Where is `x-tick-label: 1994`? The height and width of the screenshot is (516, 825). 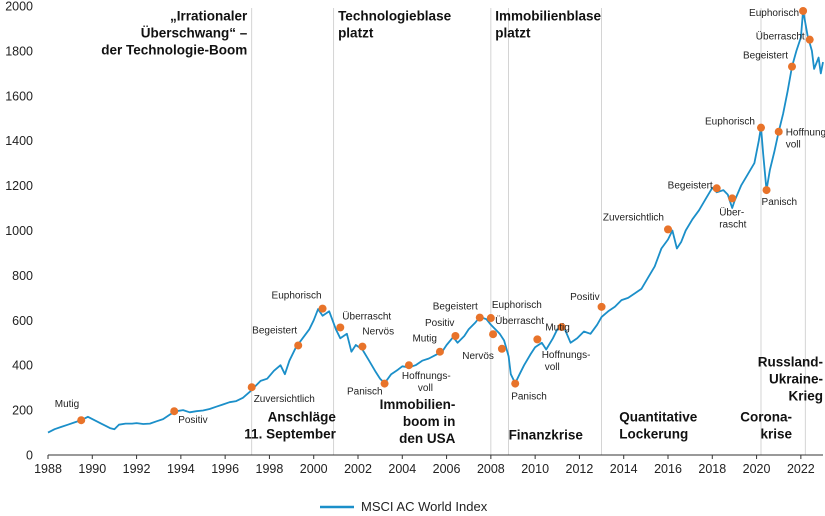 x-tick-label: 1994 is located at coordinates (181, 469).